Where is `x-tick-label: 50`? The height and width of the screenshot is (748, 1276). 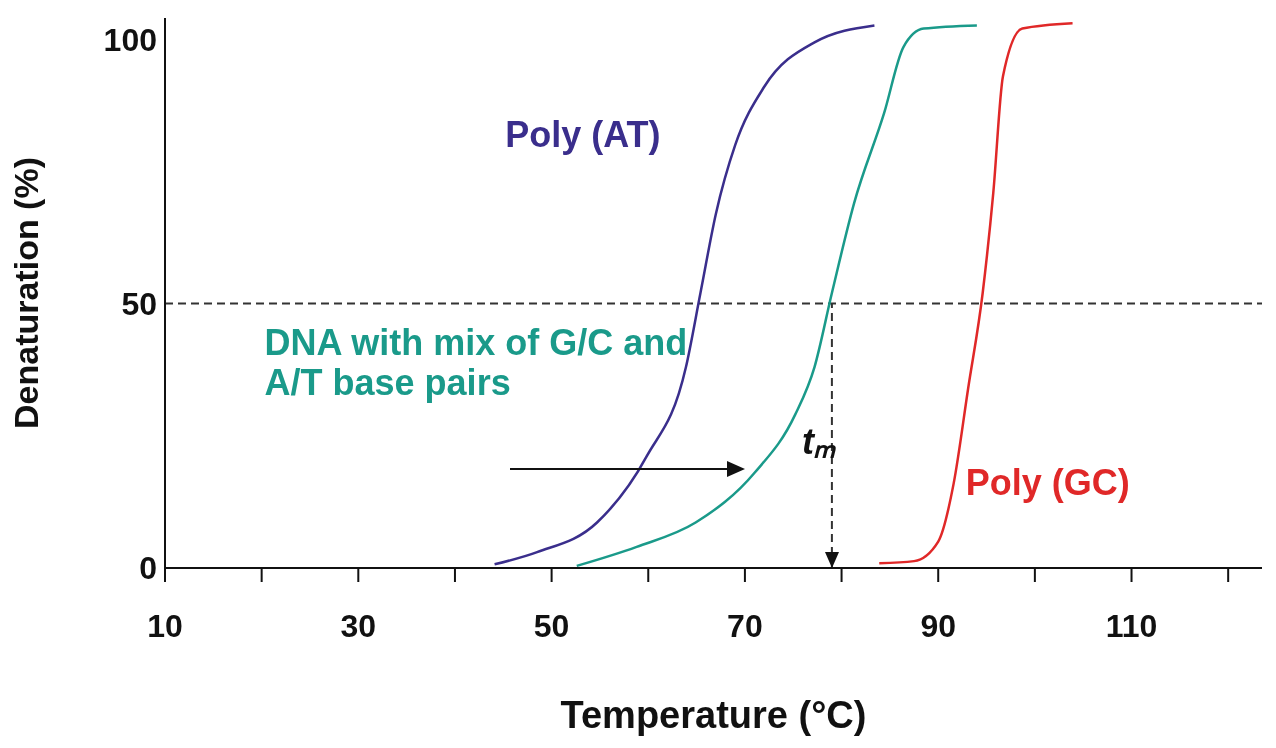
x-tick-label: 50 is located at coordinates (551, 625).